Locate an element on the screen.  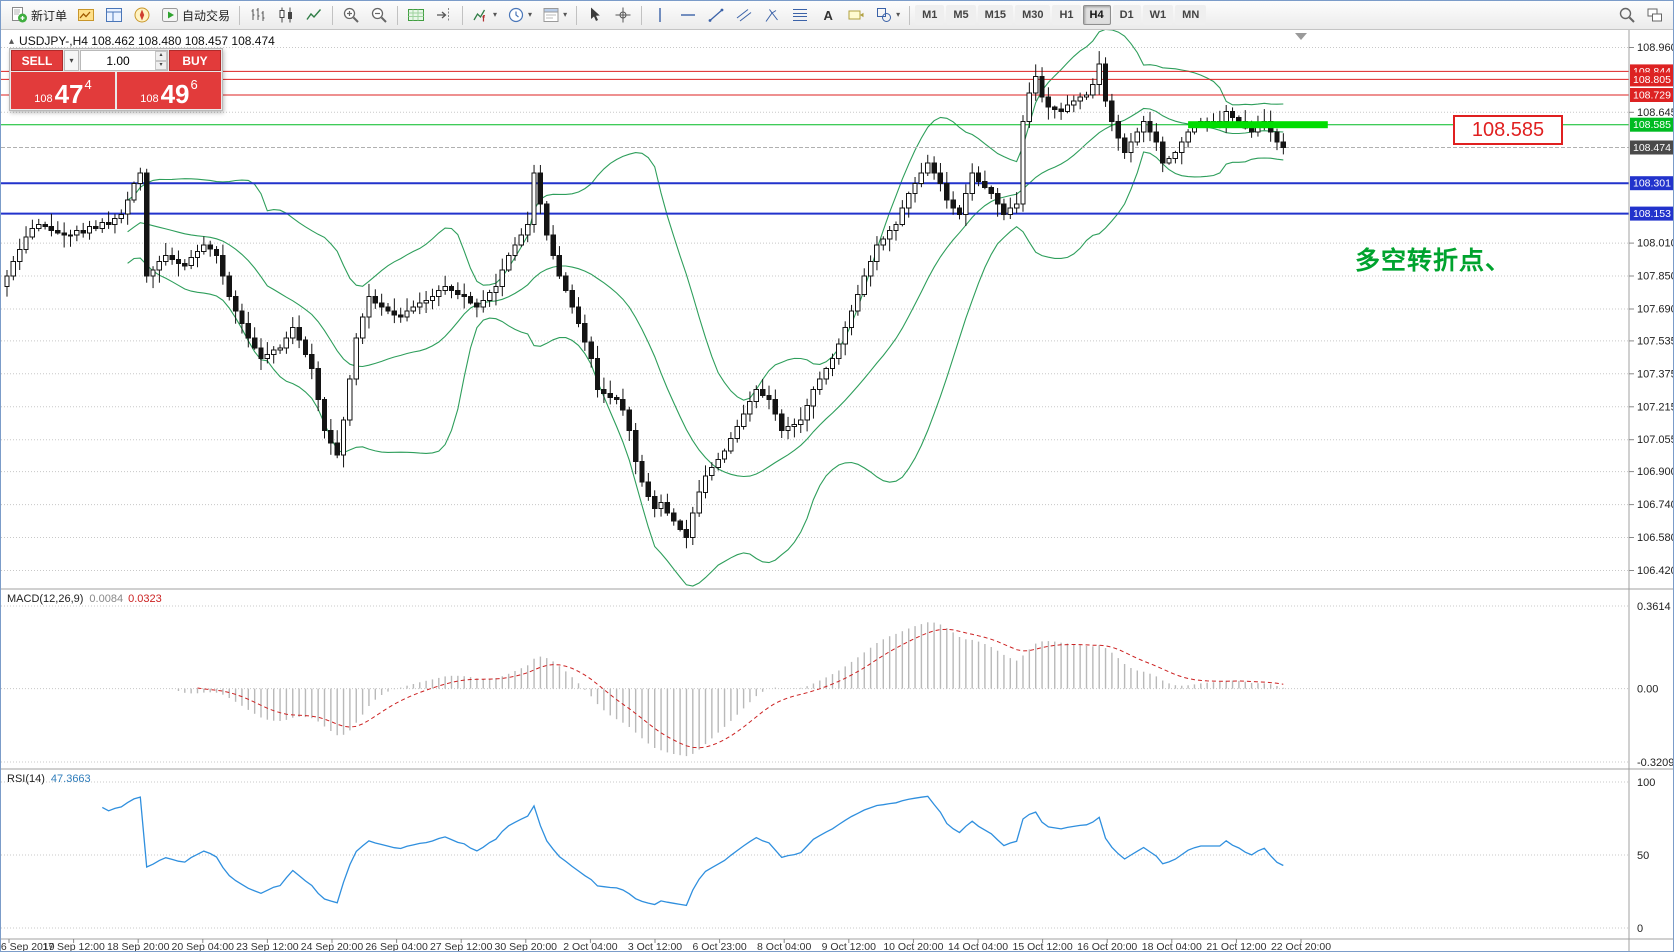
zoom-out-icon is located at coordinates (379, 15).